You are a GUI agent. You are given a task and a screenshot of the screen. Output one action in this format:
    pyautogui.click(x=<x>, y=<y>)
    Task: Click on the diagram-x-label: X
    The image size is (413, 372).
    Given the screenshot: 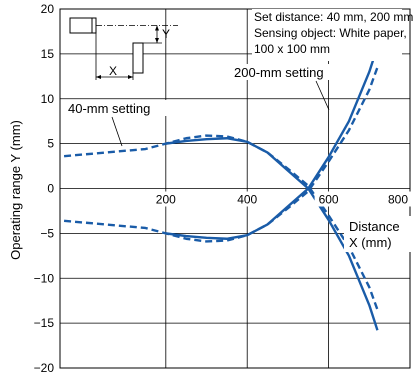 What is the action you would take?
    pyautogui.click(x=113, y=71)
    